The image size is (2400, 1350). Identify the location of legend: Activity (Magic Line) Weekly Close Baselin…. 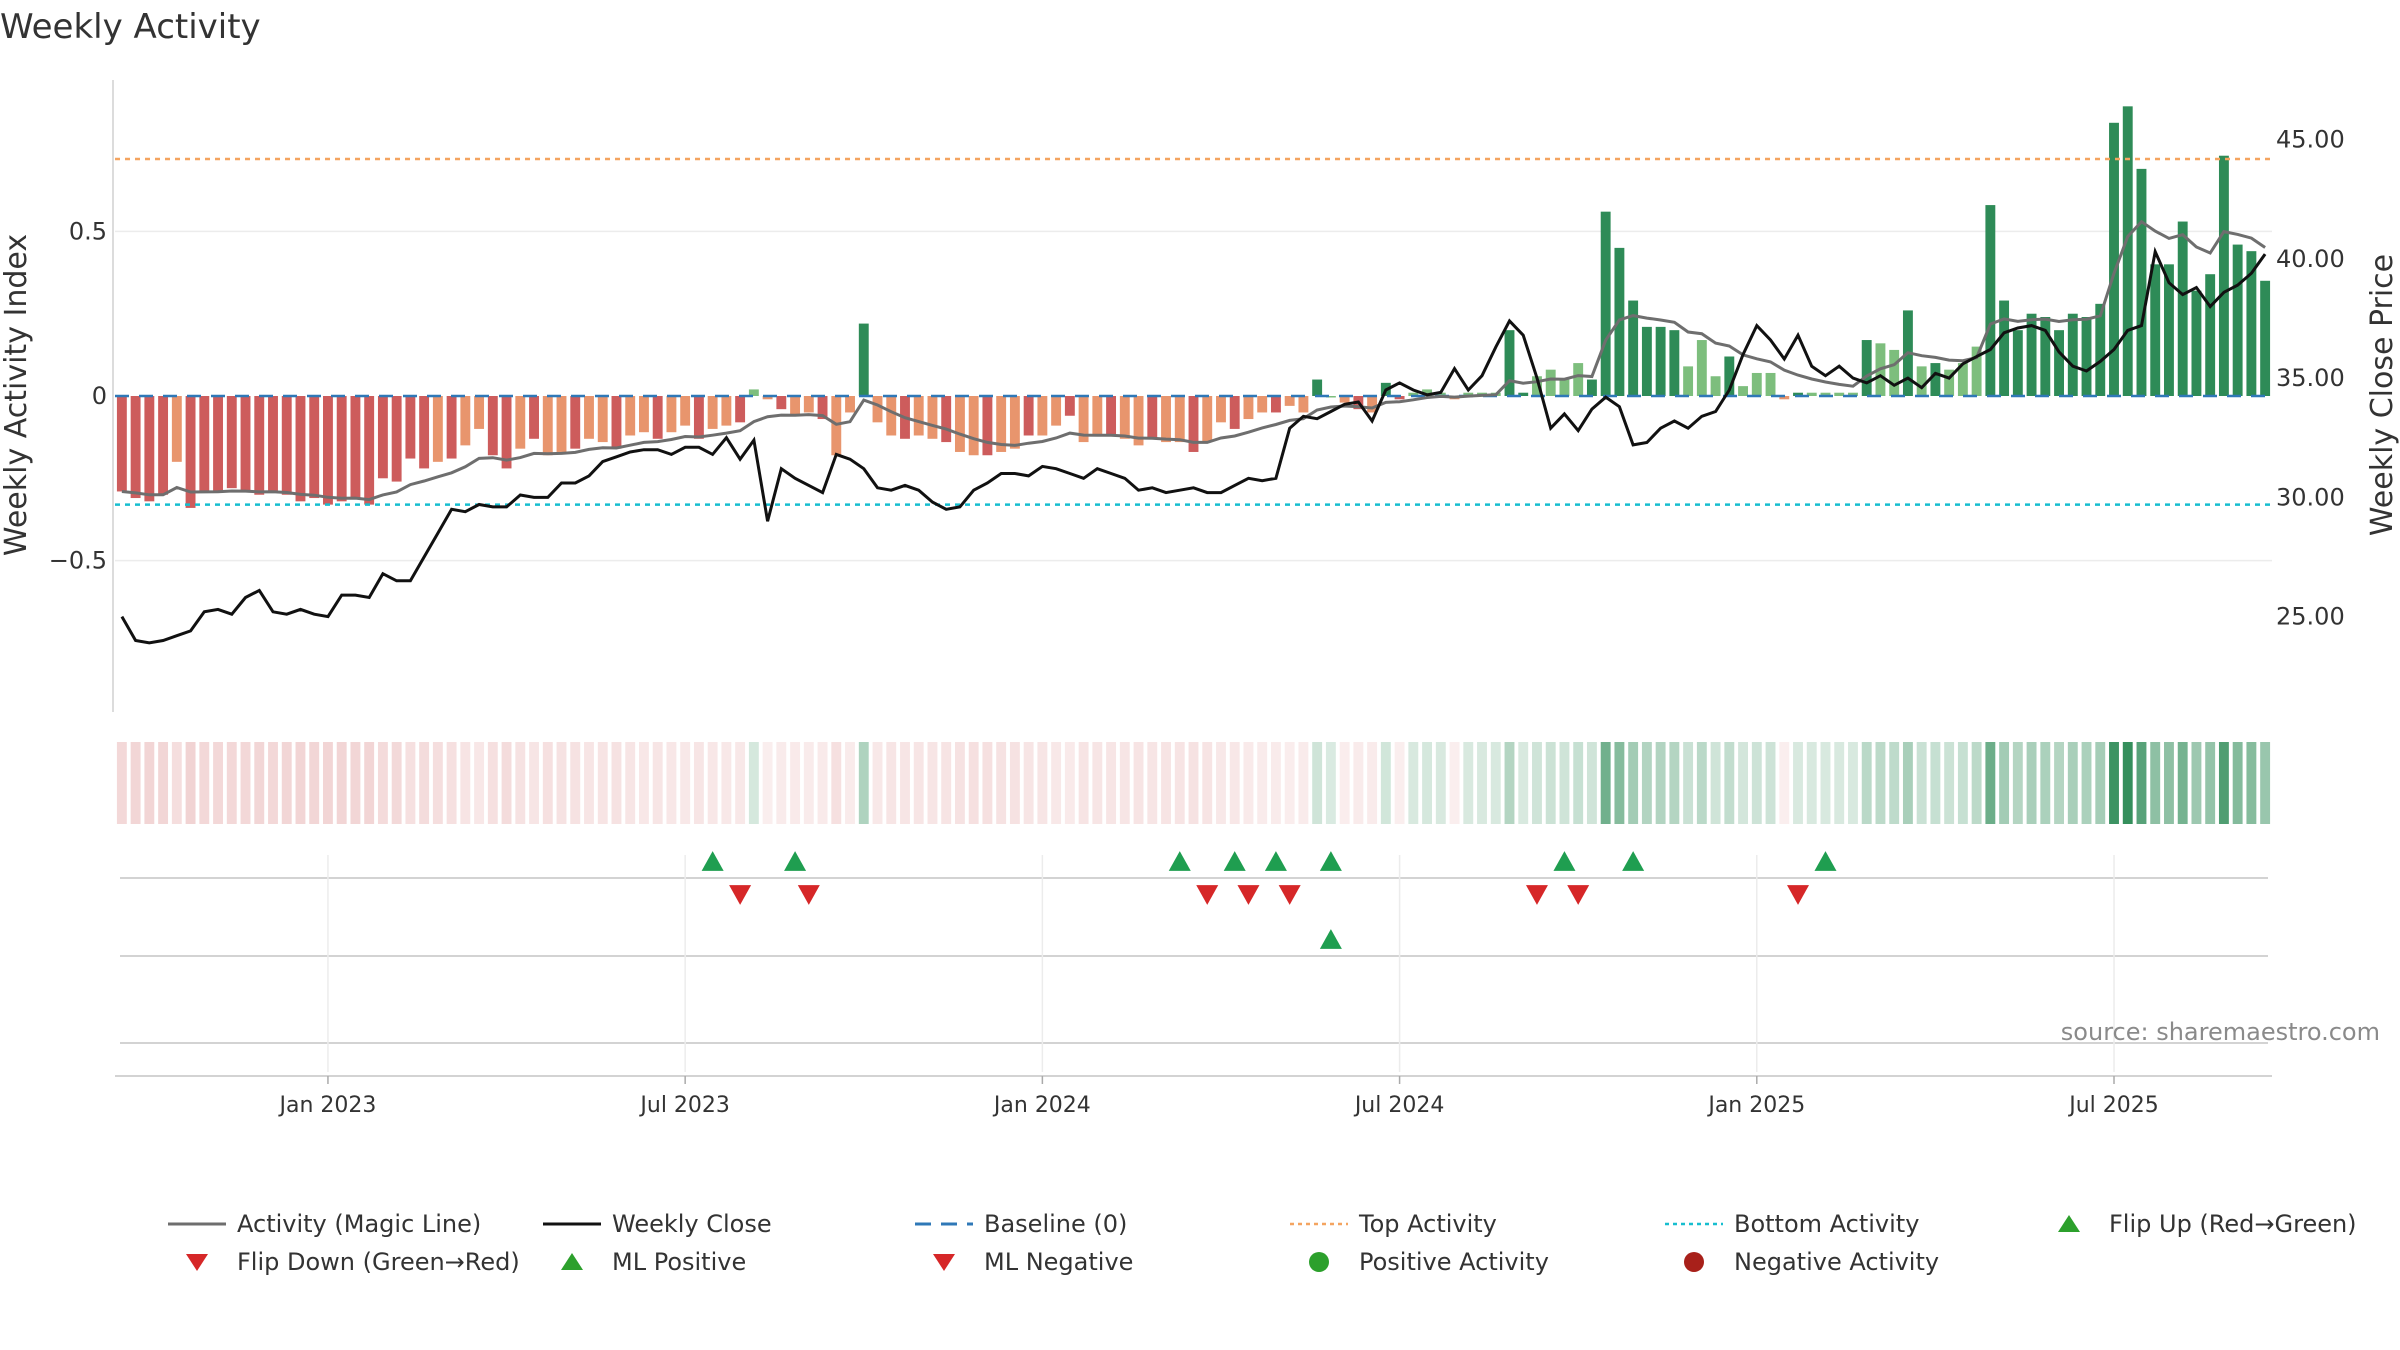
(1262, 1243).